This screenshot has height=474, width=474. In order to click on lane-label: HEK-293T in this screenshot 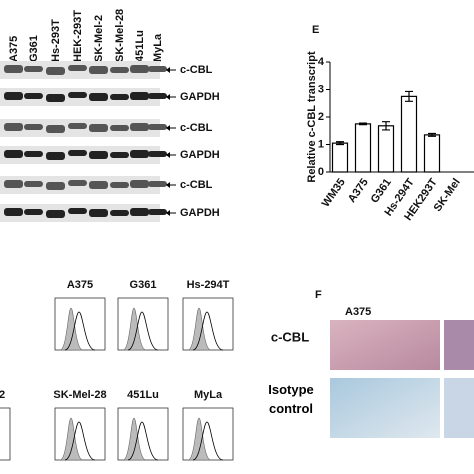, I will do `click(78, 36)`.